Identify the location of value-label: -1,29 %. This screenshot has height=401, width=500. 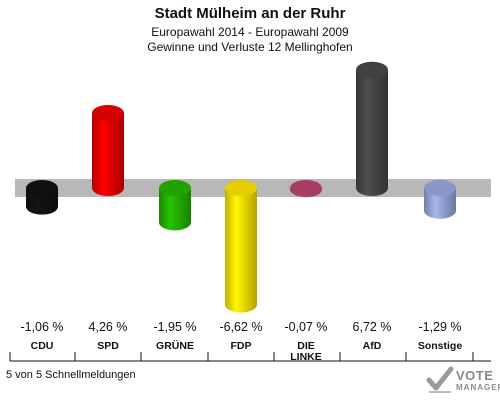
(439, 327).